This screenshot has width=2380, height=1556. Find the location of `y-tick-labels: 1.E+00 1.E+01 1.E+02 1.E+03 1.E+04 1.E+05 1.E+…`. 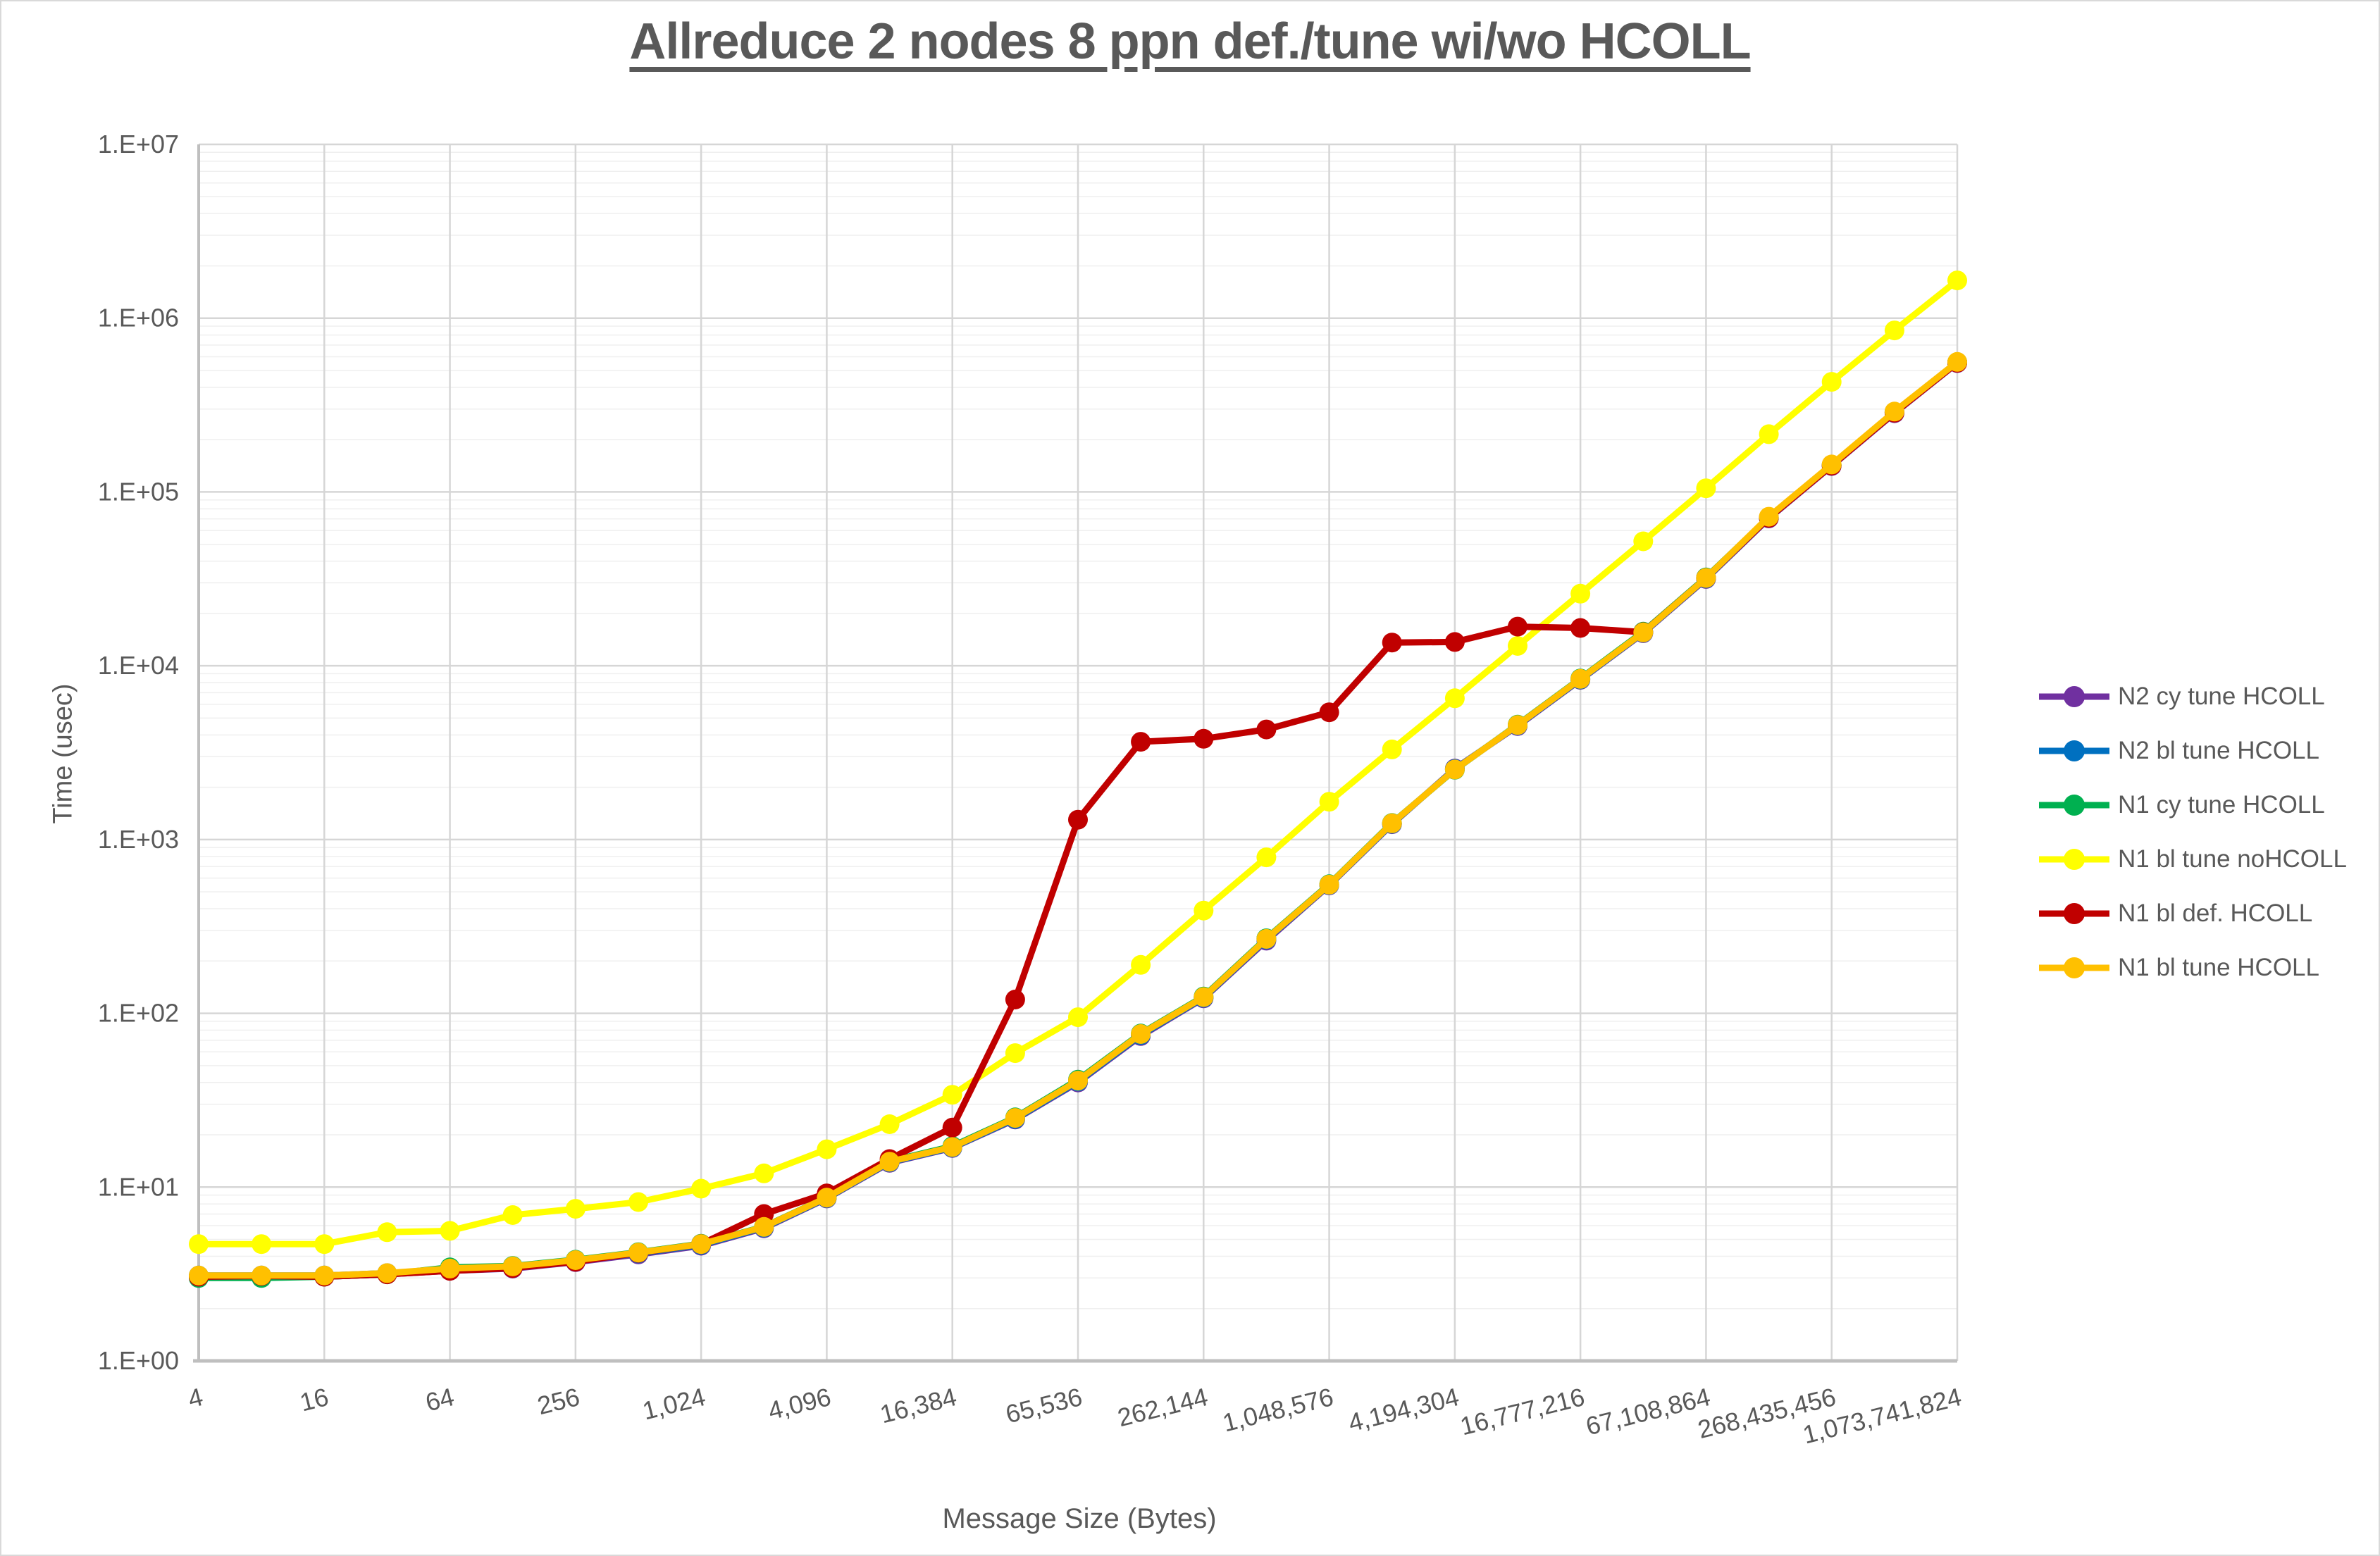

y-tick-labels: 1.E+00 1.E+01 1.E+02 1.E+03 1.E+04 1.E+05 1.E+… is located at coordinates (138, 752).